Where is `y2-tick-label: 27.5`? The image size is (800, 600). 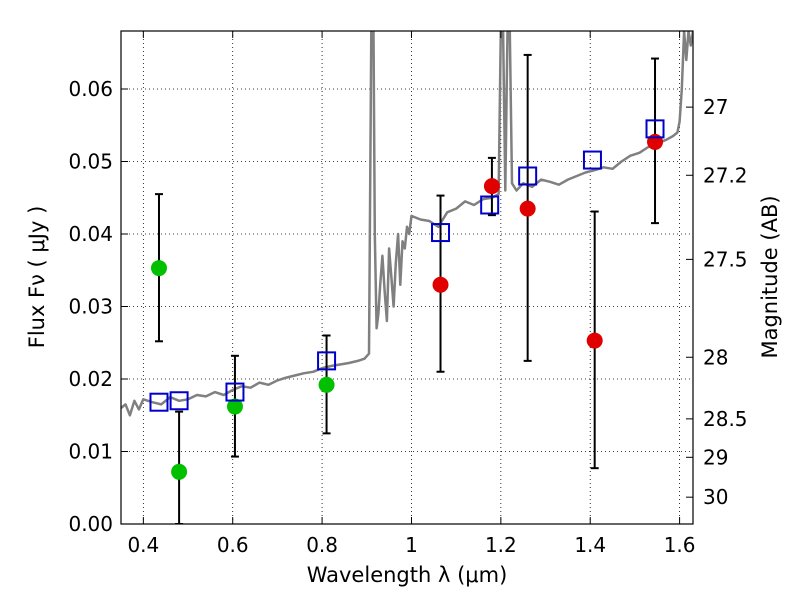
y2-tick-label: 27.5 is located at coordinates (725, 259).